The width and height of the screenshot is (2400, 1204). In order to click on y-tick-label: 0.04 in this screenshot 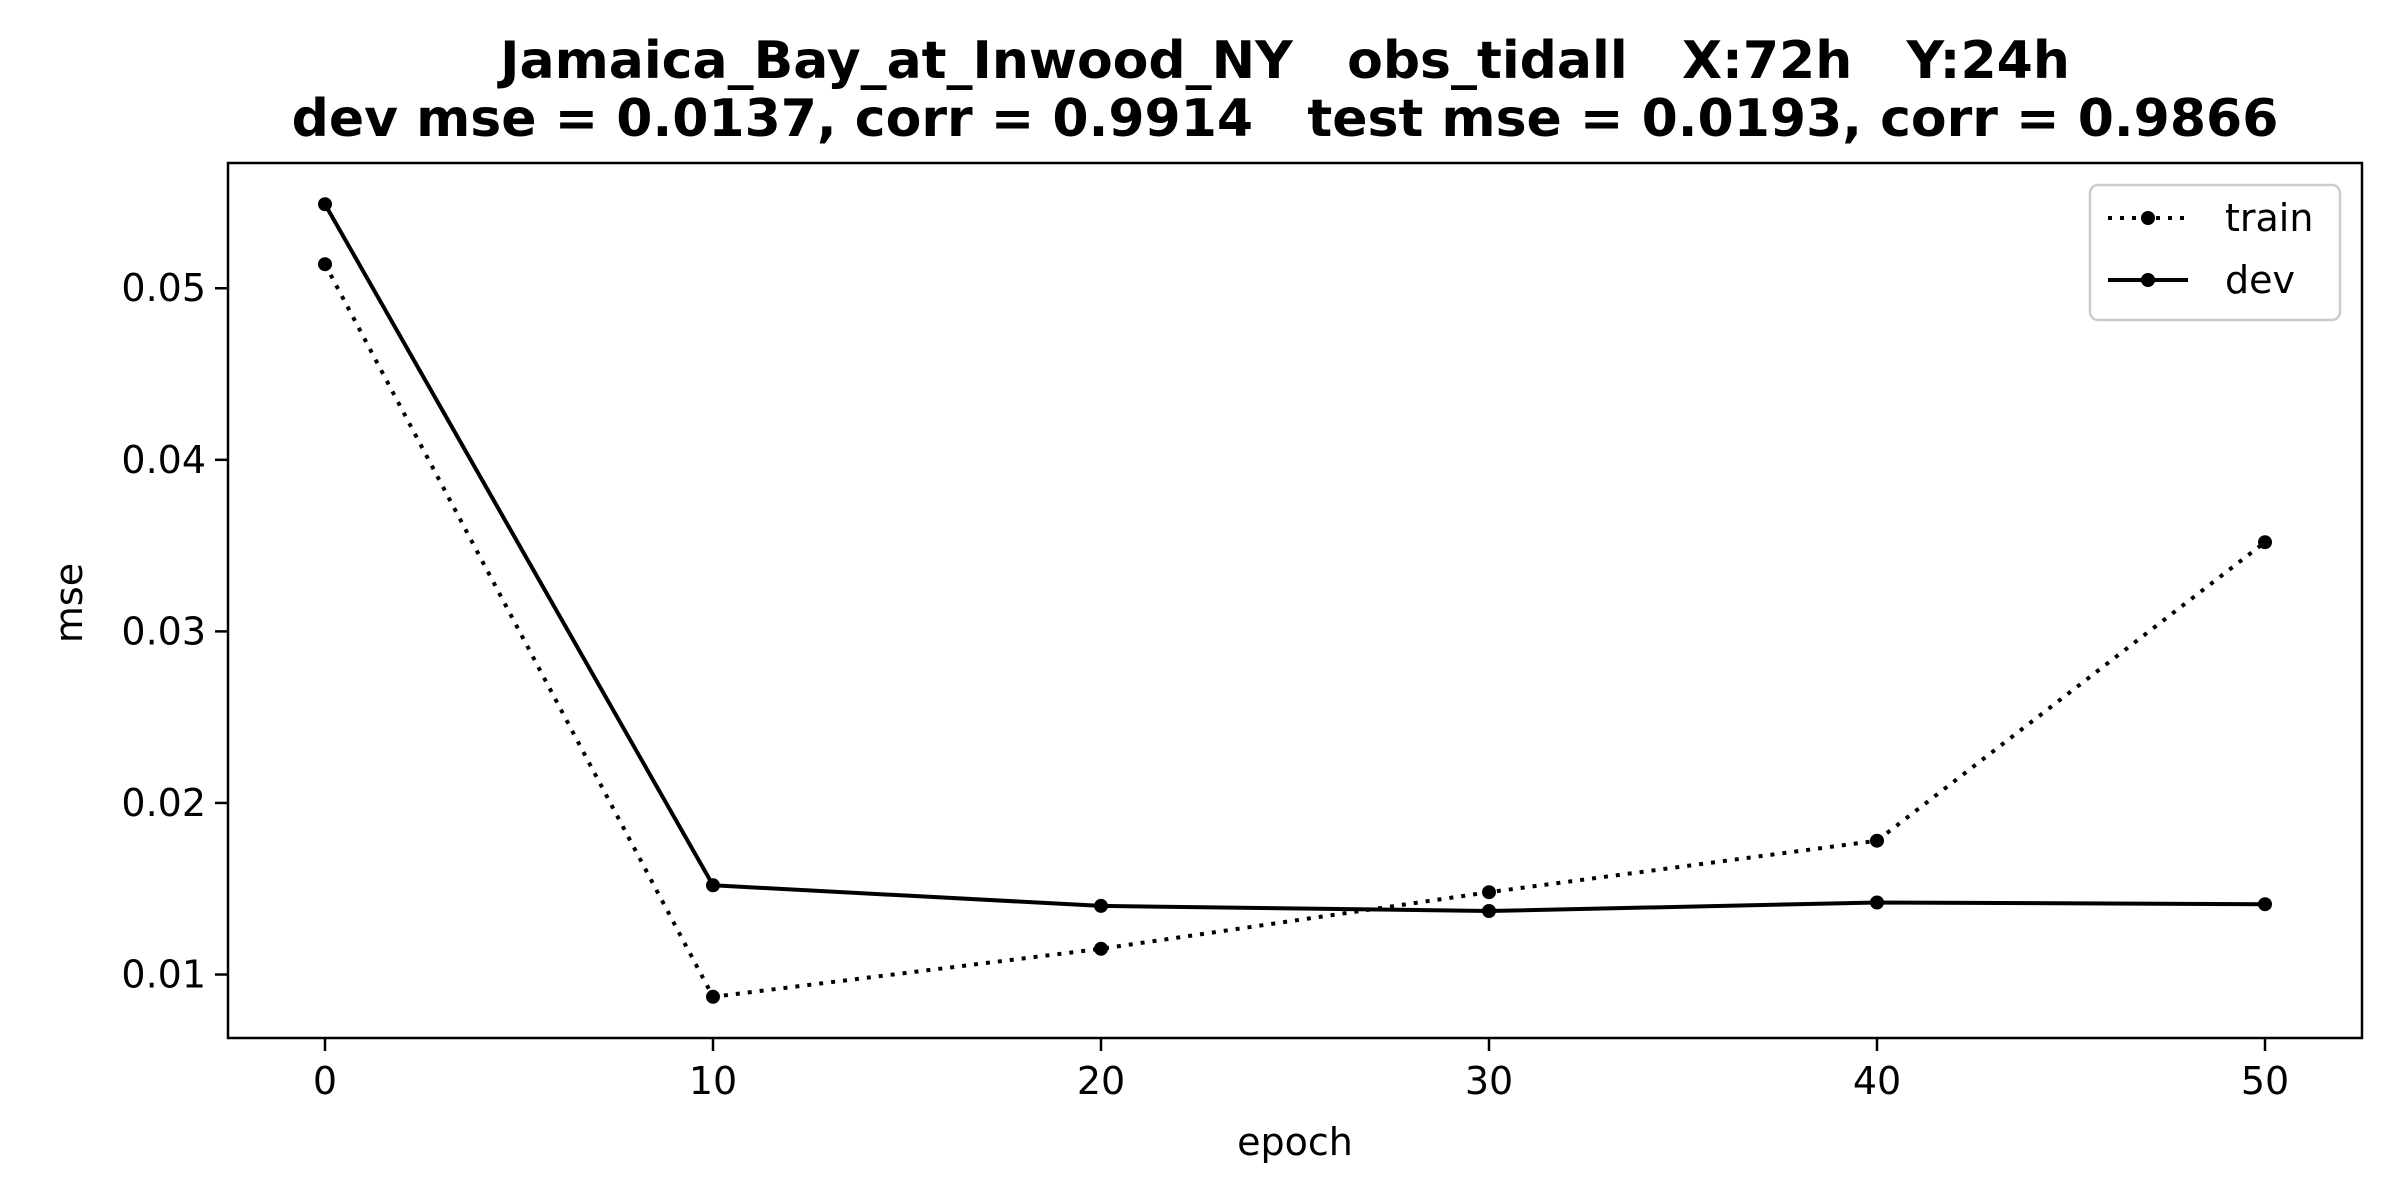, I will do `click(163, 460)`.